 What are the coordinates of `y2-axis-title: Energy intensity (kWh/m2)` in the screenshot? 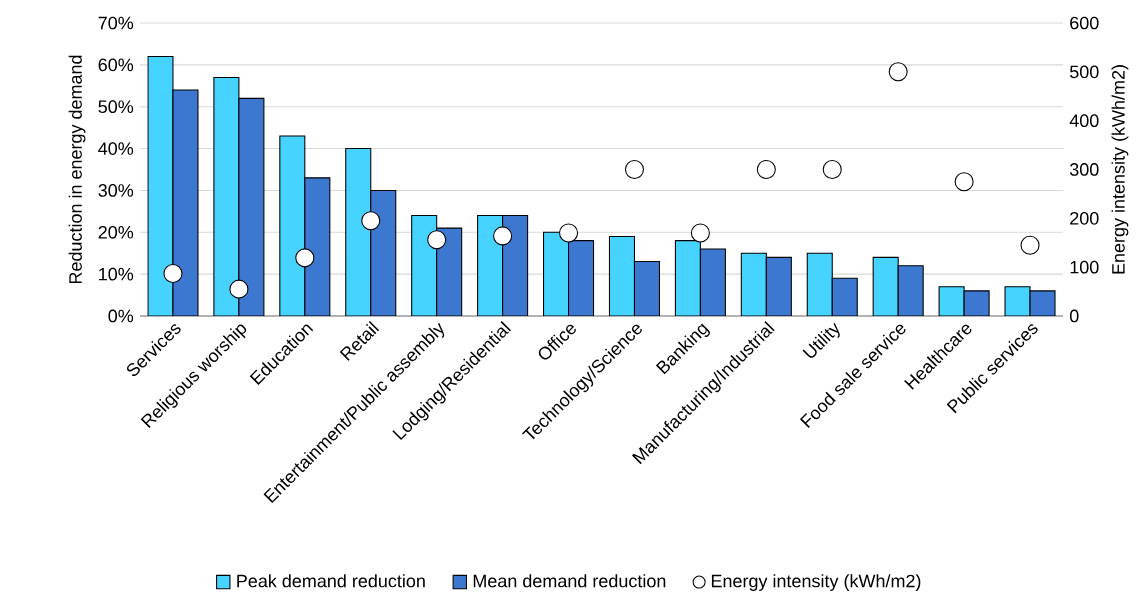 It's located at (1120, 169).